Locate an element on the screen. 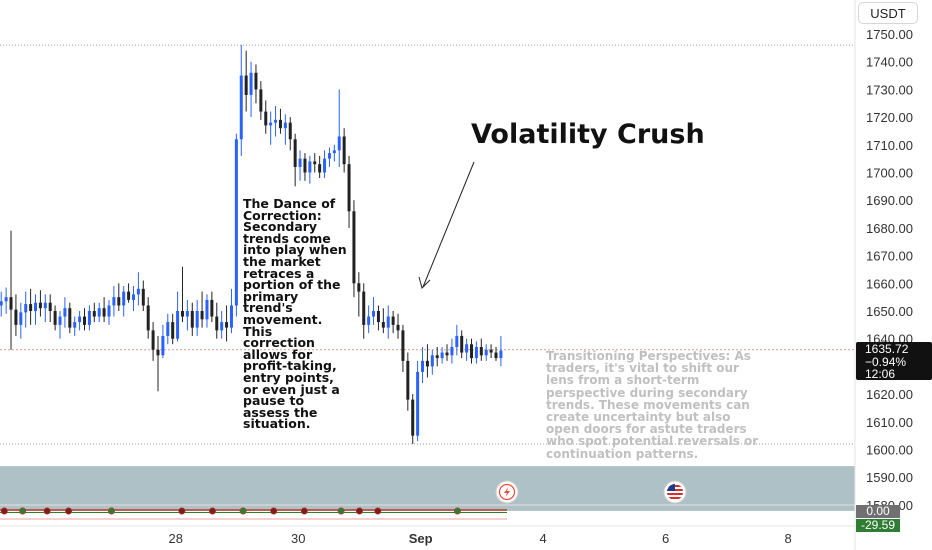 This screenshot has width=932, height=550. y-tick-label: 1680.00 is located at coordinates (889, 228).